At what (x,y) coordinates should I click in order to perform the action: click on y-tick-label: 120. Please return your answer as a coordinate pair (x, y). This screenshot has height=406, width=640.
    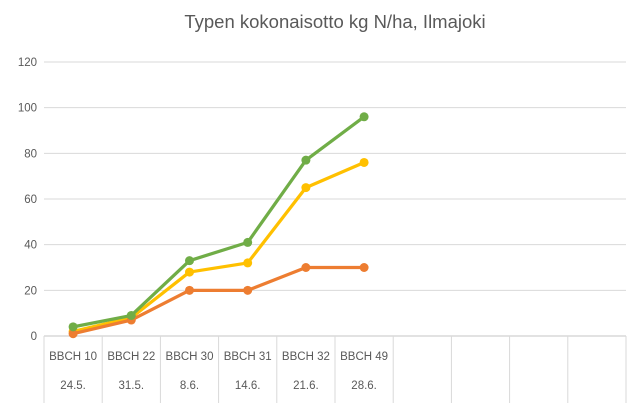
    Looking at the image, I should click on (27, 63).